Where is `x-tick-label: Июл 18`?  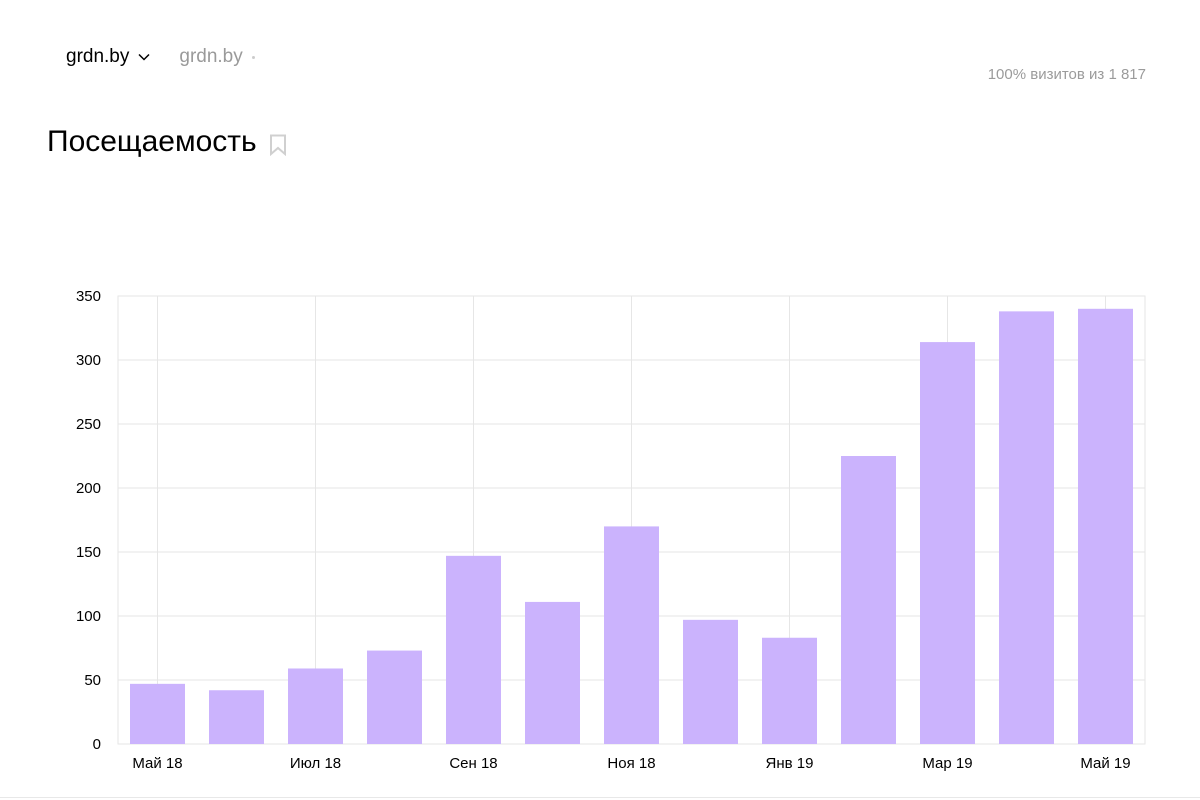
x-tick-label: Июл 18 is located at coordinates (315, 763).